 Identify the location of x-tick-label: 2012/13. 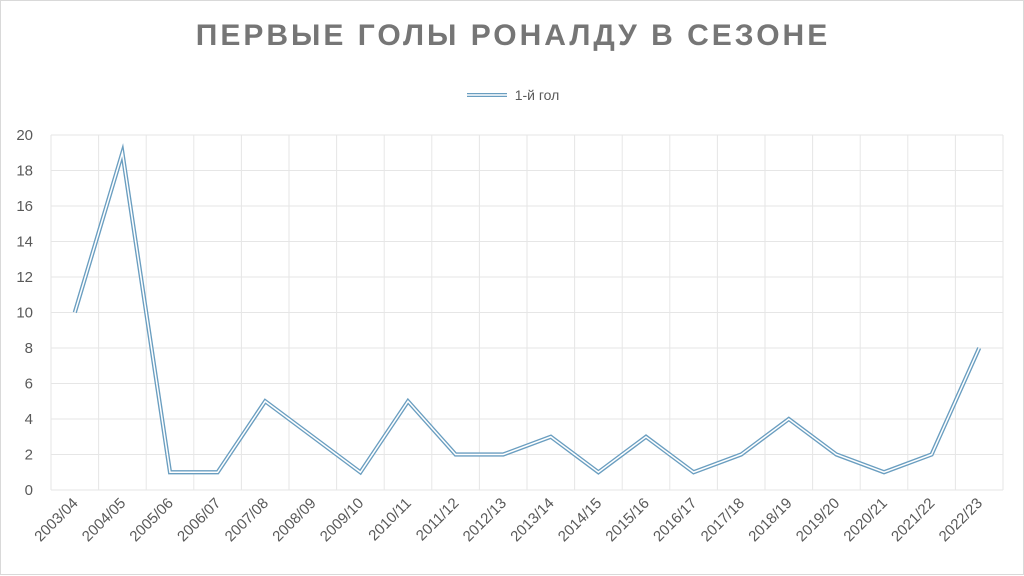
(485, 520).